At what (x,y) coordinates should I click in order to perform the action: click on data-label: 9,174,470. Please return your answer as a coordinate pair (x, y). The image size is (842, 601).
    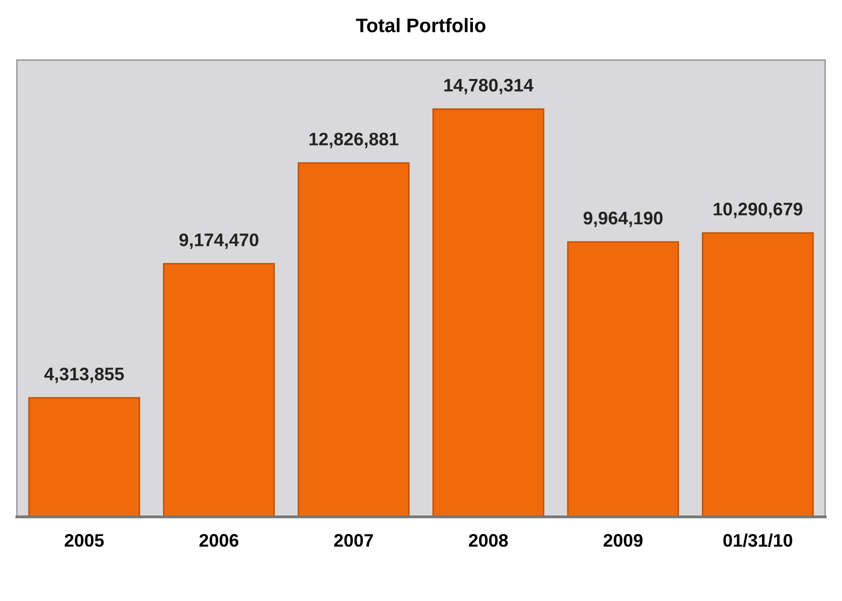
    Looking at the image, I should click on (218, 241).